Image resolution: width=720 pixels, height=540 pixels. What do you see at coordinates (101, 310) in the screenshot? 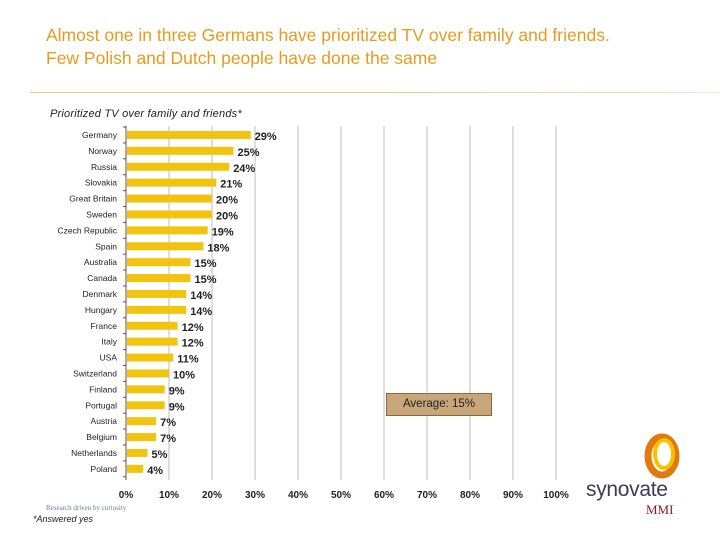
I see `category-label: Hungary` at bounding box center [101, 310].